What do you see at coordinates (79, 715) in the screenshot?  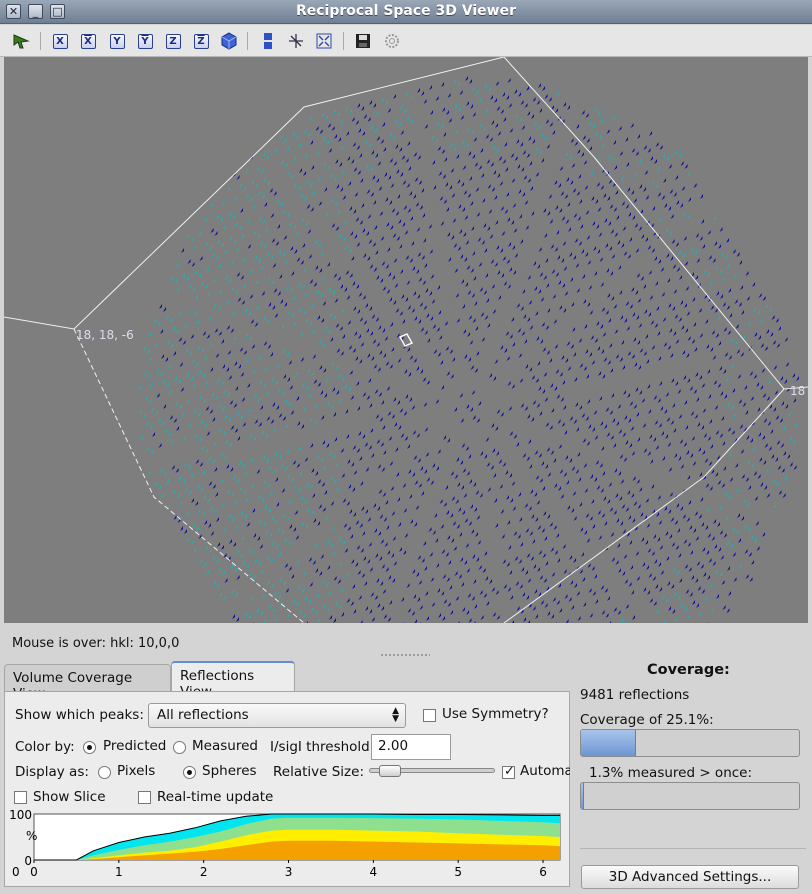 I see `show-peaks-label: Show which peaks:` at bounding box center [79, 715].